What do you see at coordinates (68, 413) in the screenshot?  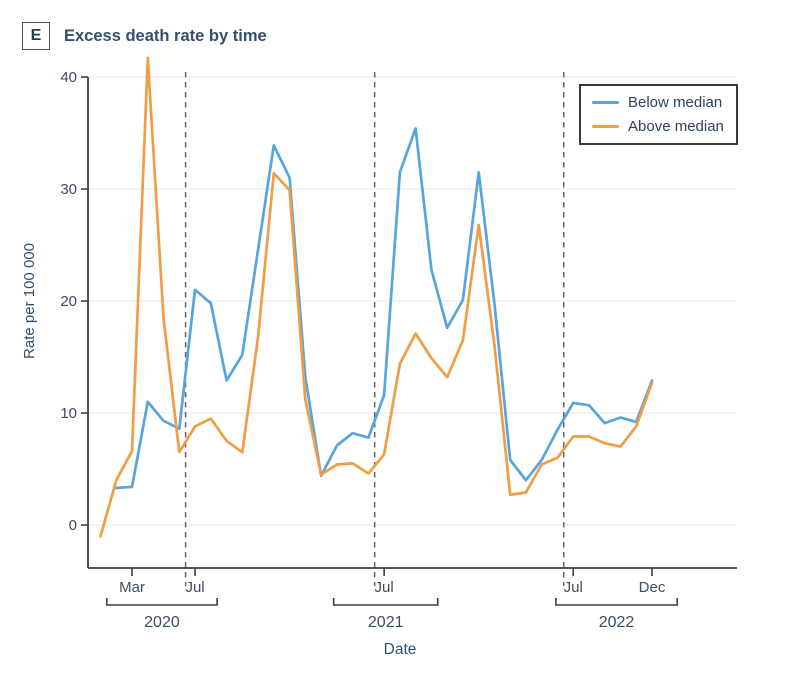 I see `y-tick-label: 10` at bounding box center [68, 413].